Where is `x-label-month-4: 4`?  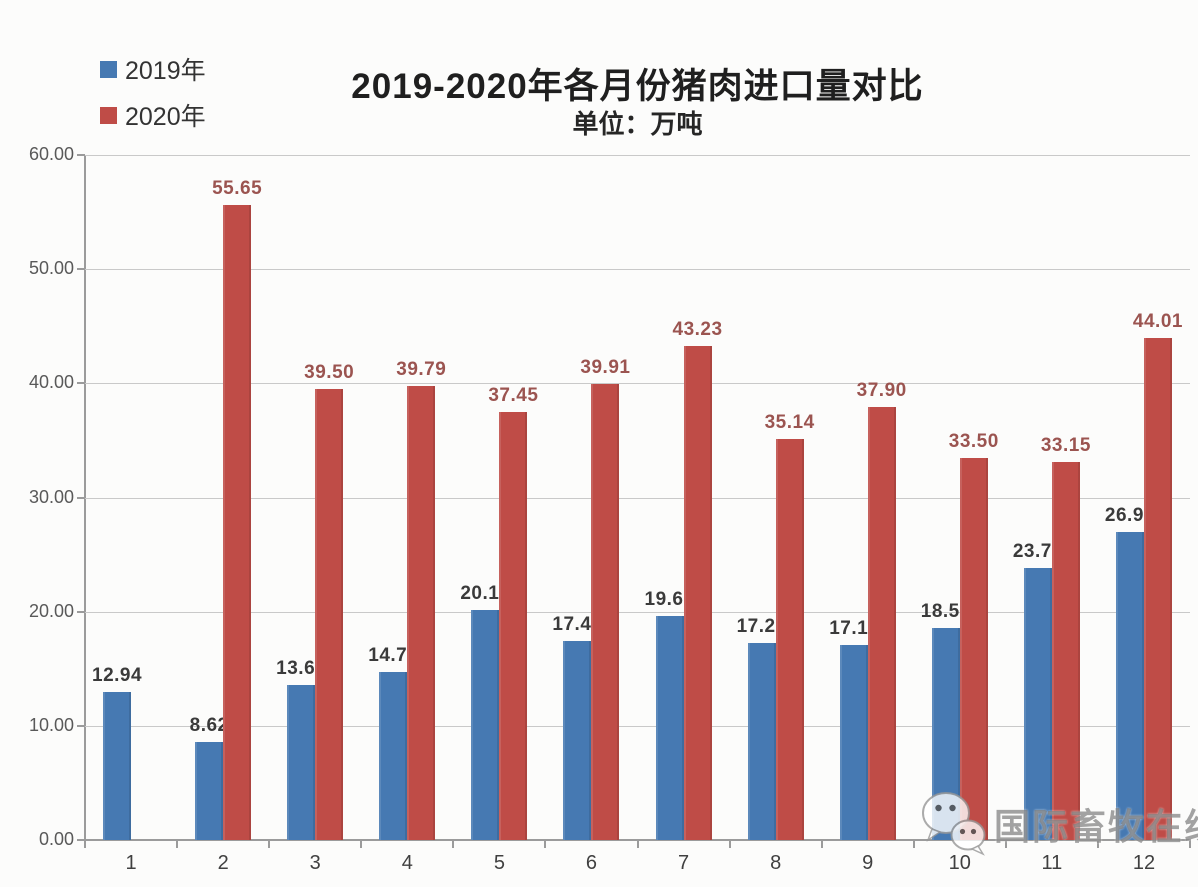 x-label-month-4: 4 is located at coordinates (407, 863).